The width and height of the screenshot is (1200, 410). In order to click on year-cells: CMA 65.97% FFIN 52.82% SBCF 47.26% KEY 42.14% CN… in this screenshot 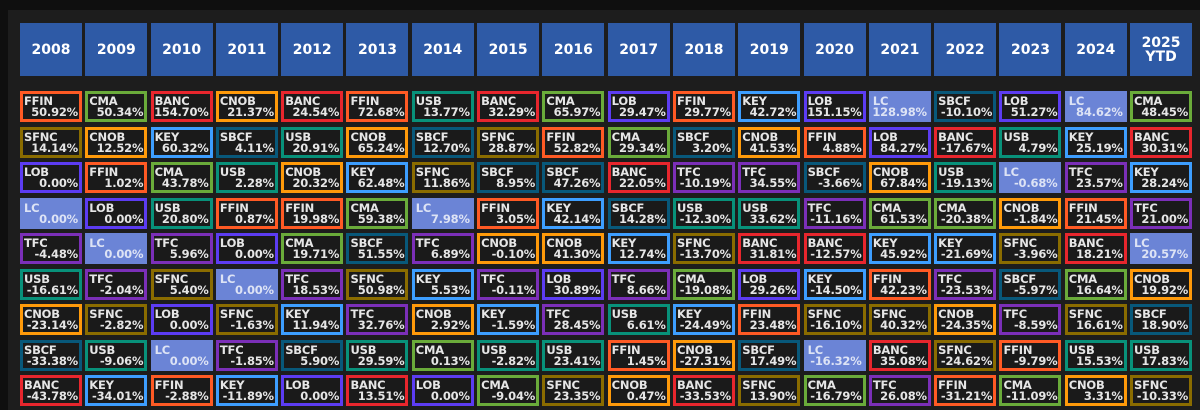, I will do `click(573, 248)`.